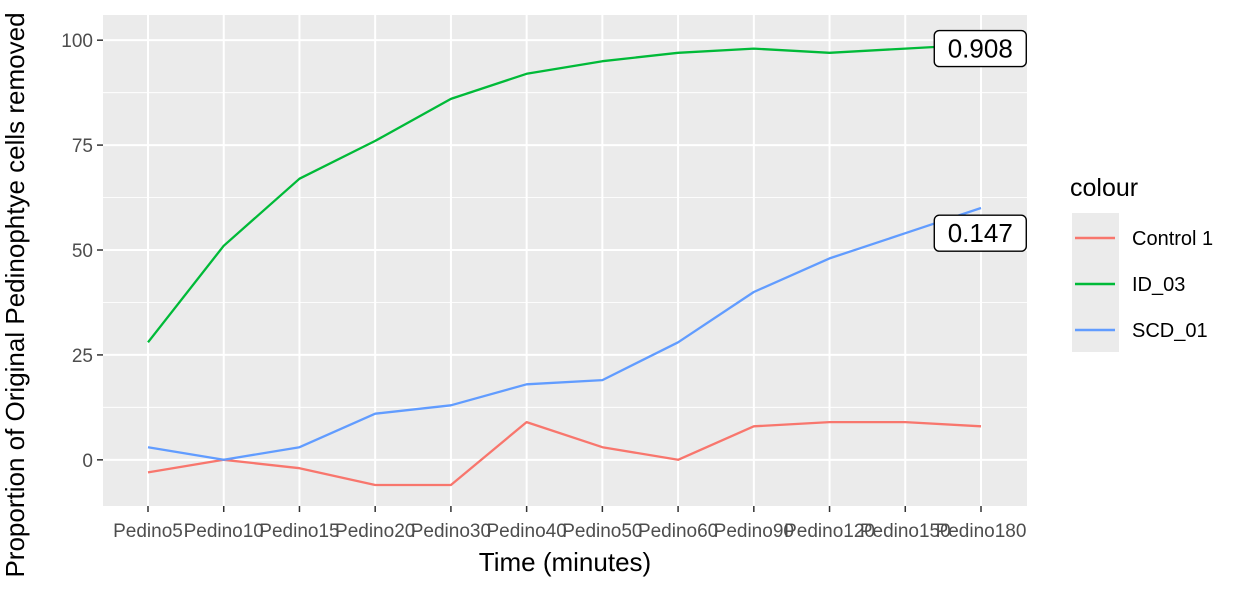 Image resolution: width=1256 pixels, height=592 pixels. What do you see at coordinates (87, 461) in the screenshot?
I see `y-tick-label: 0` at bounding box center [87, 461].